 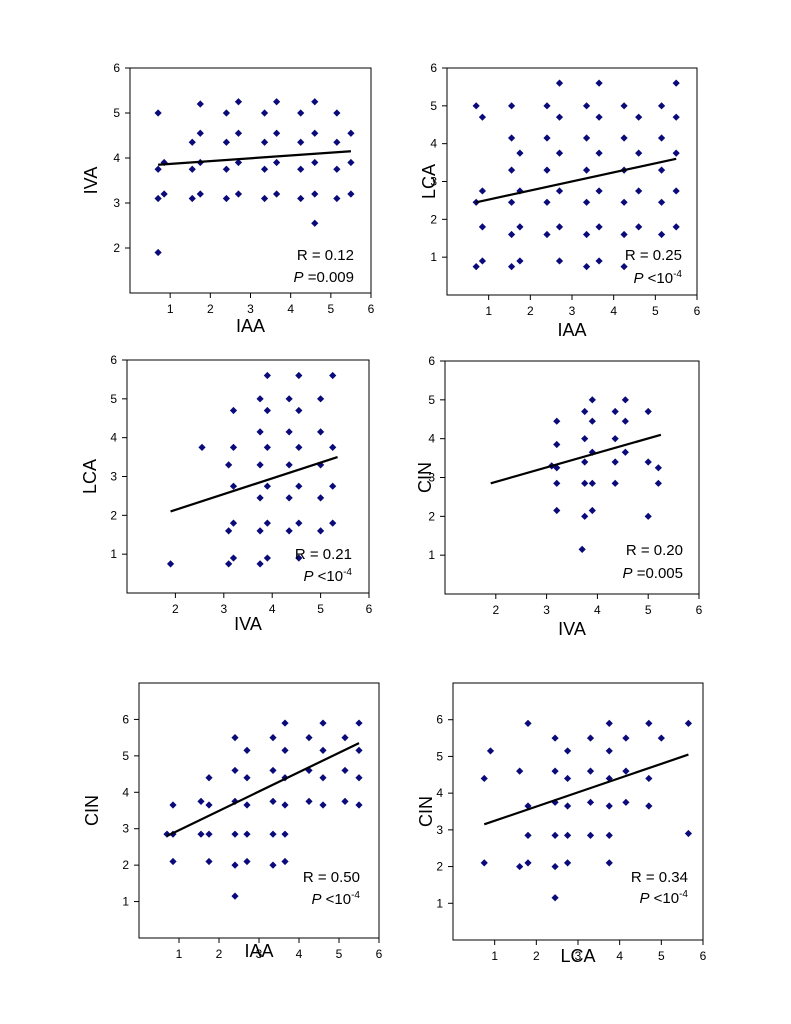 I want to click on p-value-text: =0.005, so click(x=658, y=573).